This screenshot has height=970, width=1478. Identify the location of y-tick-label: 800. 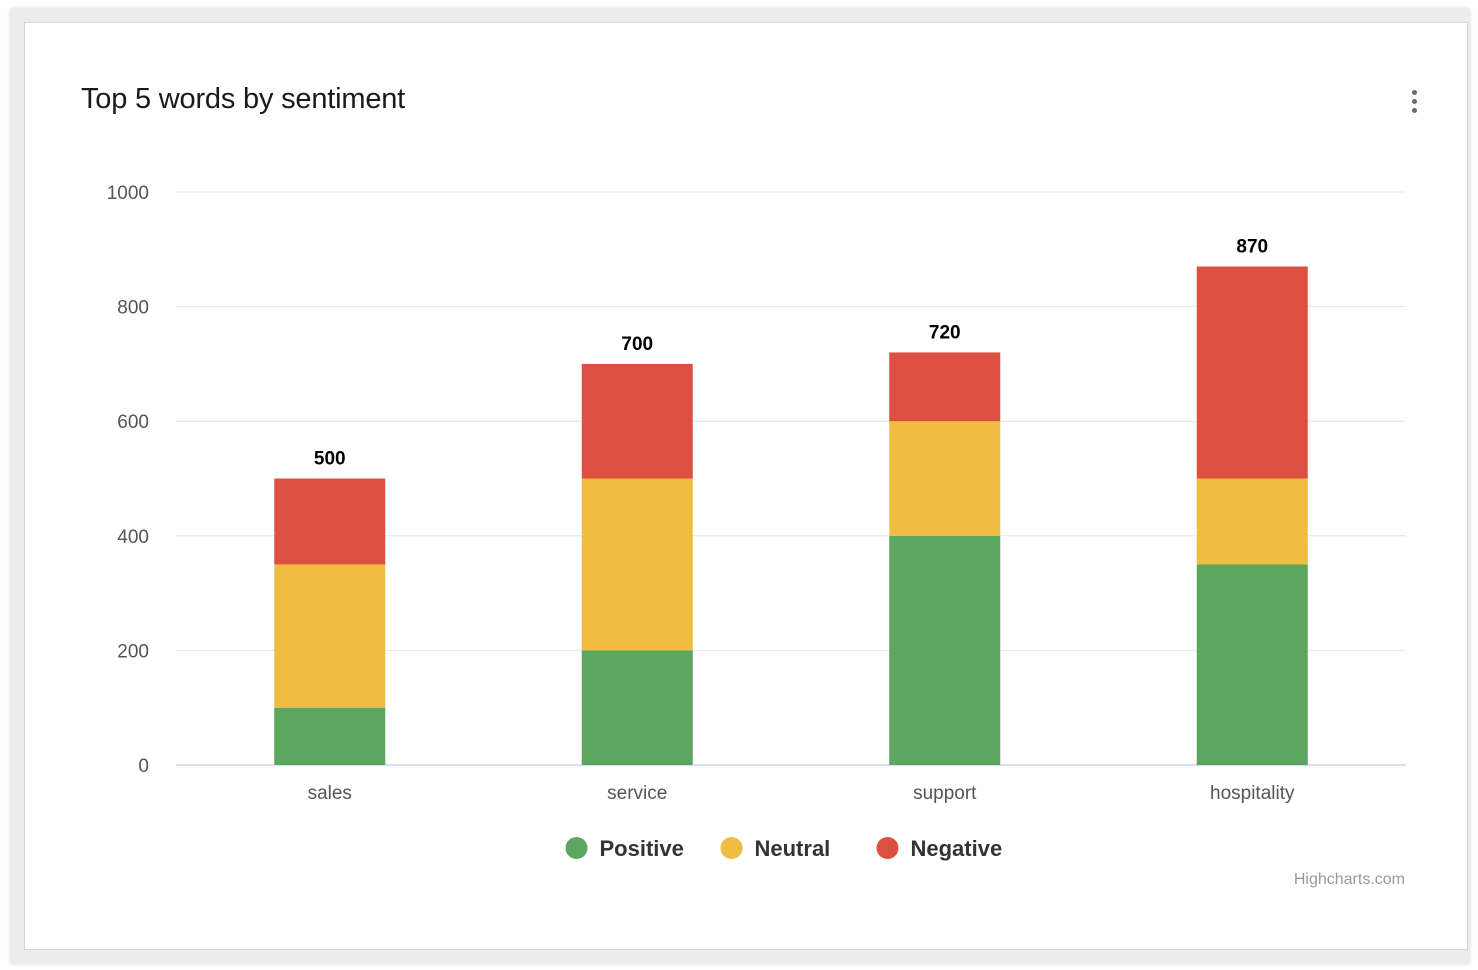
(133, 308).